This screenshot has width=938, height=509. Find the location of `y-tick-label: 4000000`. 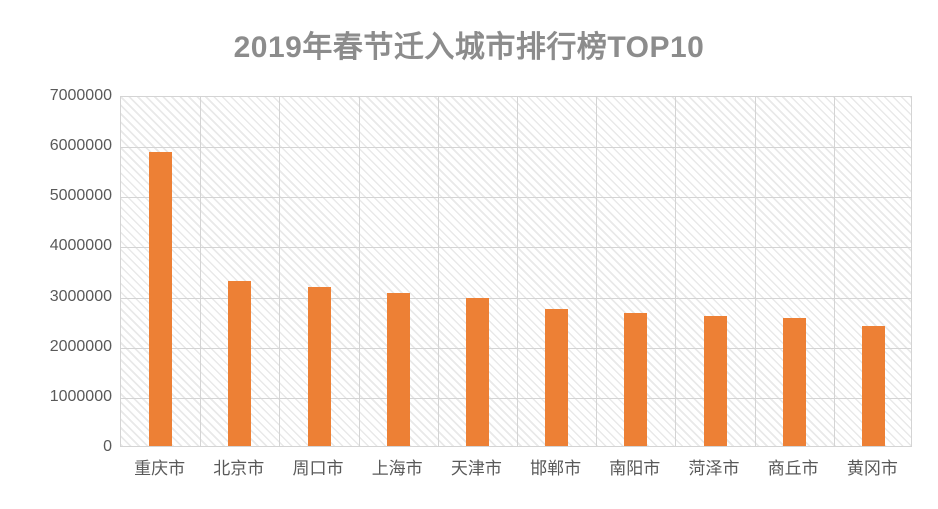

y-tick-label: 4000000 is located at coordinates (80, 246).